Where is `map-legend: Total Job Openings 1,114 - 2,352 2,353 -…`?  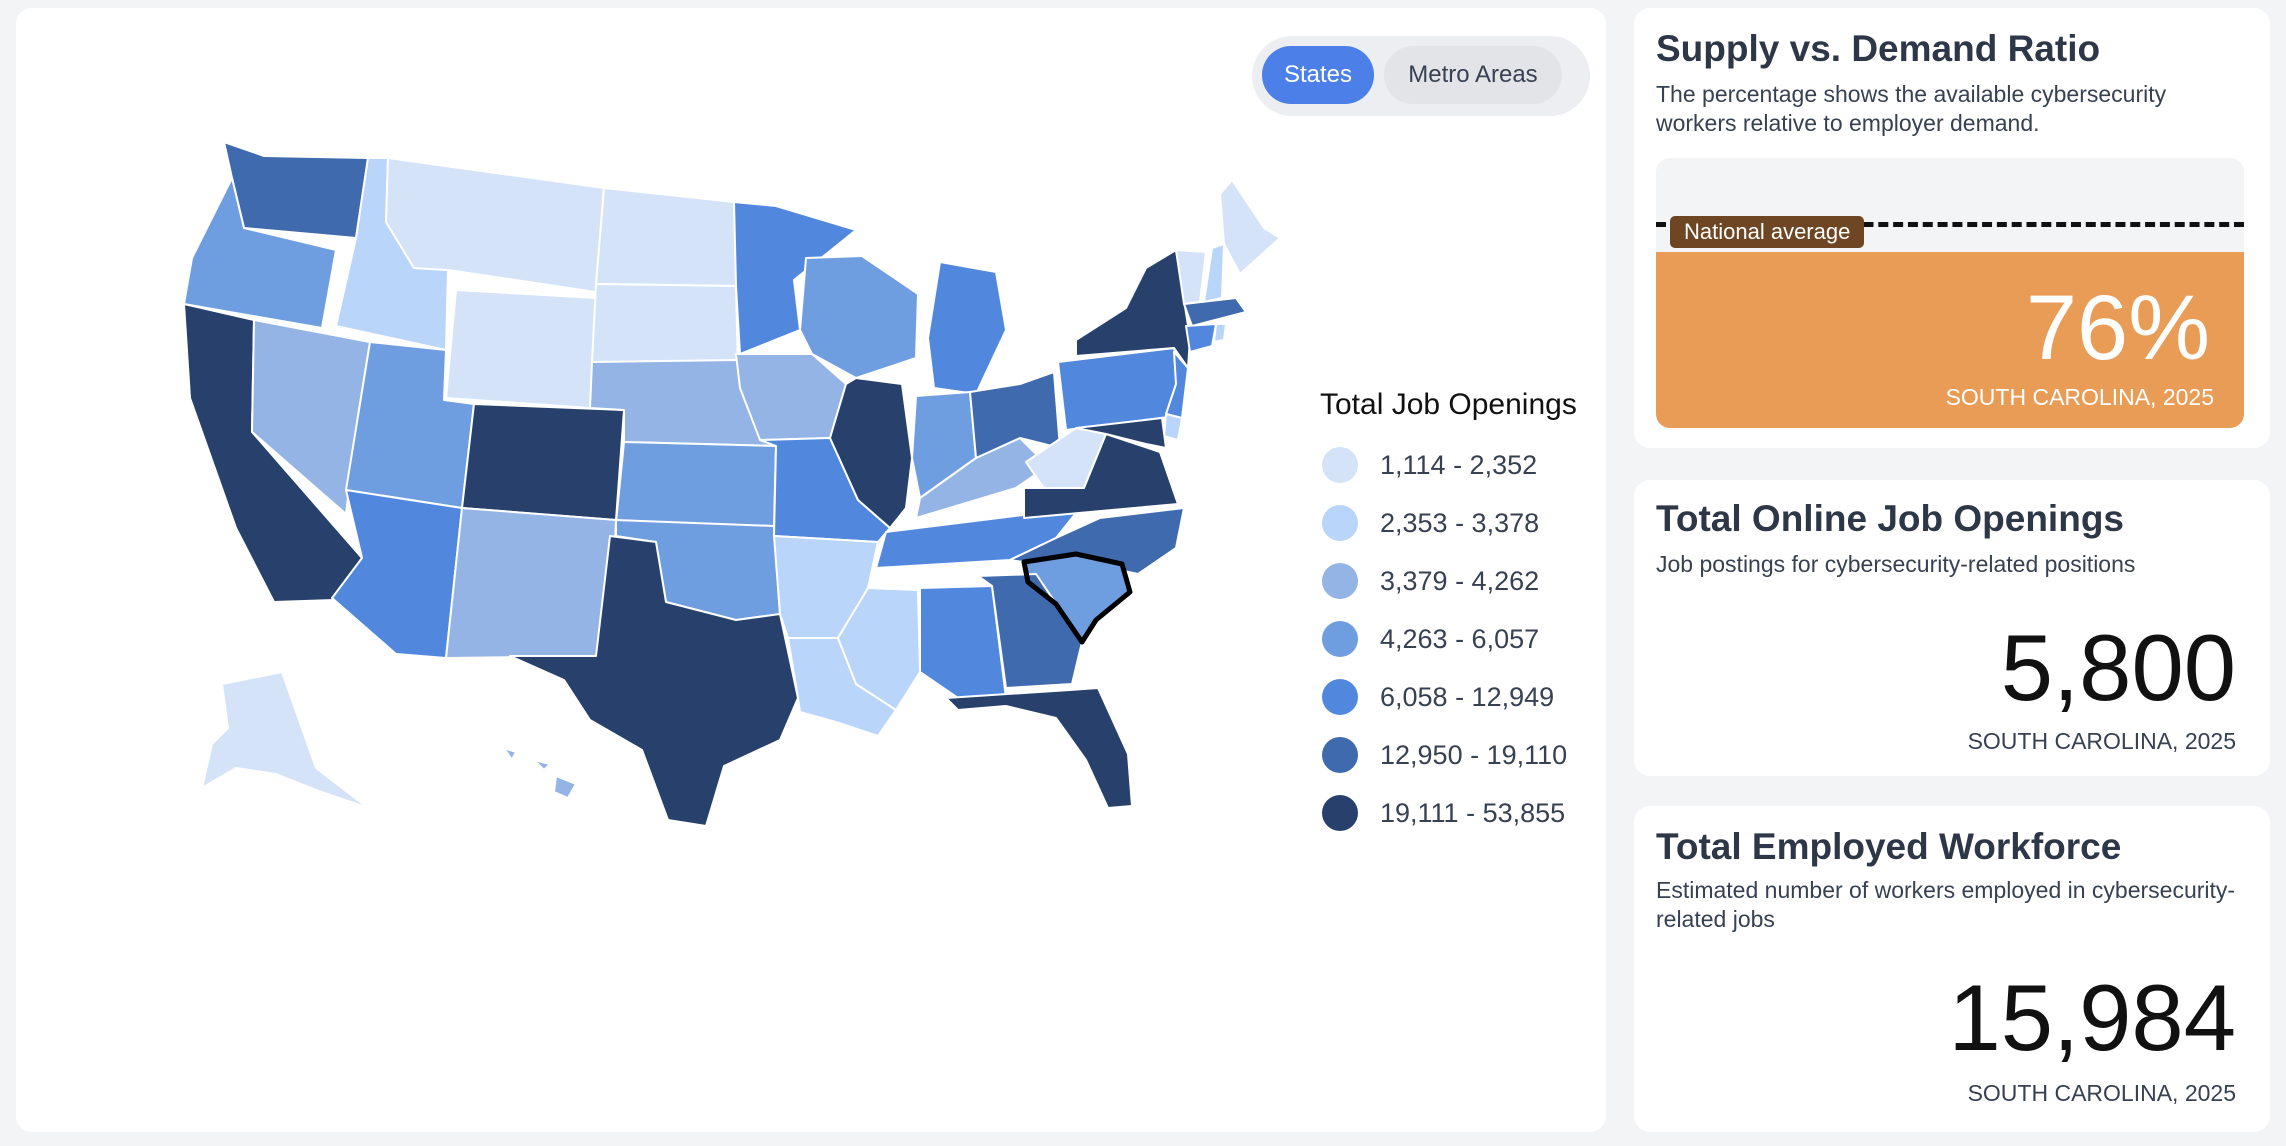
map-legend: Total Job Openings 1,114 - 2,352 2,353 -… is located at coordinates (1461, 615).